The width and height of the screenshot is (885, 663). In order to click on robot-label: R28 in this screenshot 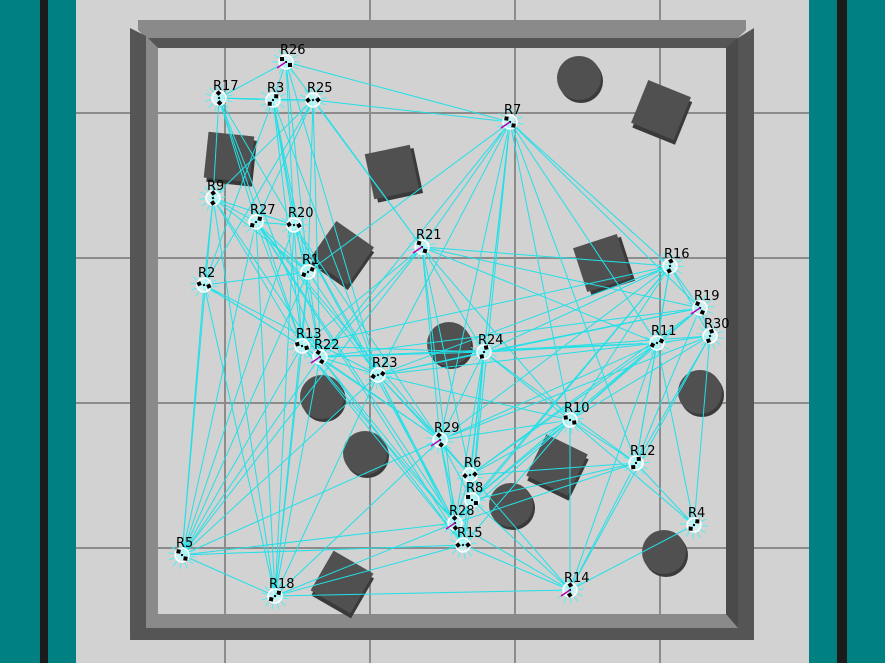, I will do `click(462, 511)`.